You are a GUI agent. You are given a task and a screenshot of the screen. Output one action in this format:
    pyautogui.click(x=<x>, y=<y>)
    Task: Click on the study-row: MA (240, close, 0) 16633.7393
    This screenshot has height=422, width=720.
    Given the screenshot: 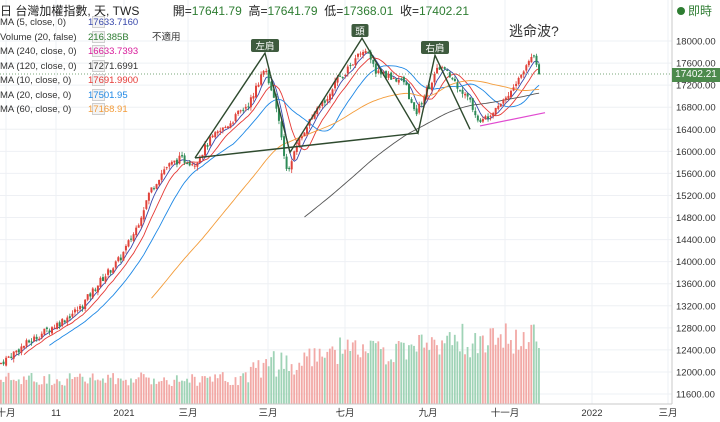 What is the action you would take?
    pyautogui.click(x=69, y=52)
    